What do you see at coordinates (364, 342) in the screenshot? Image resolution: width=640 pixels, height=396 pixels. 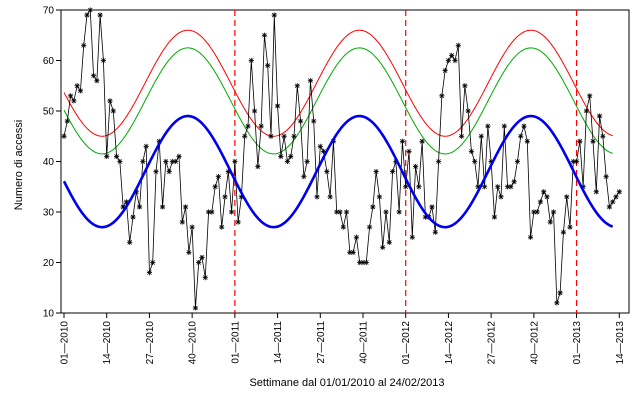 I see `x-tick-label: 40—2011` at bounding box center [364, 342].